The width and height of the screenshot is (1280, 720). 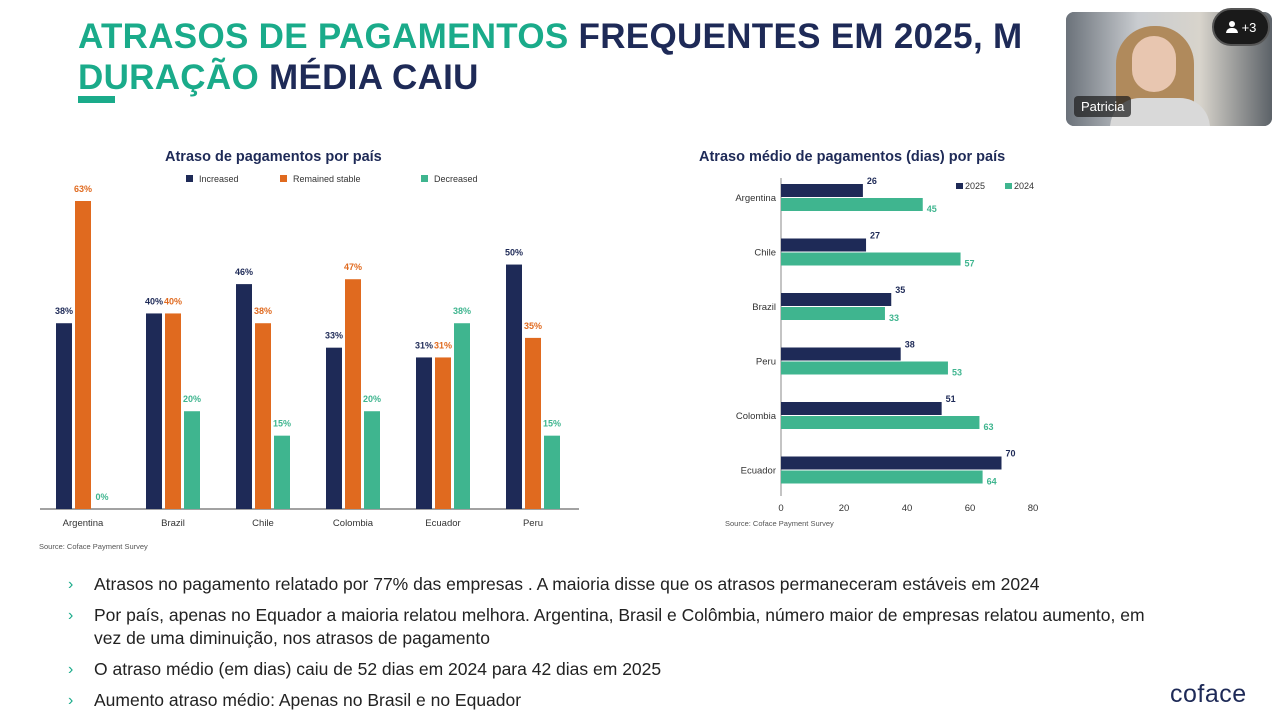 What do you see at coordinates (894, 318) in the screenshot?
I see `data-label: 33` at bounding box center [894, 318].